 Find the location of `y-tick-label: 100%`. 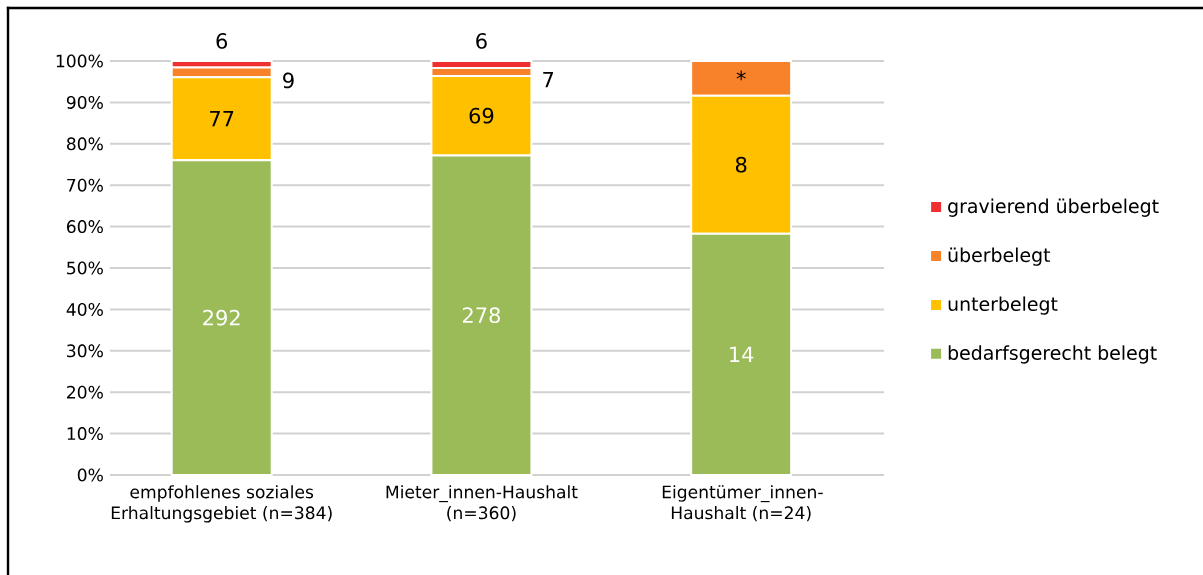

y-tick-label: 100% is located at coordinates (79, 61).